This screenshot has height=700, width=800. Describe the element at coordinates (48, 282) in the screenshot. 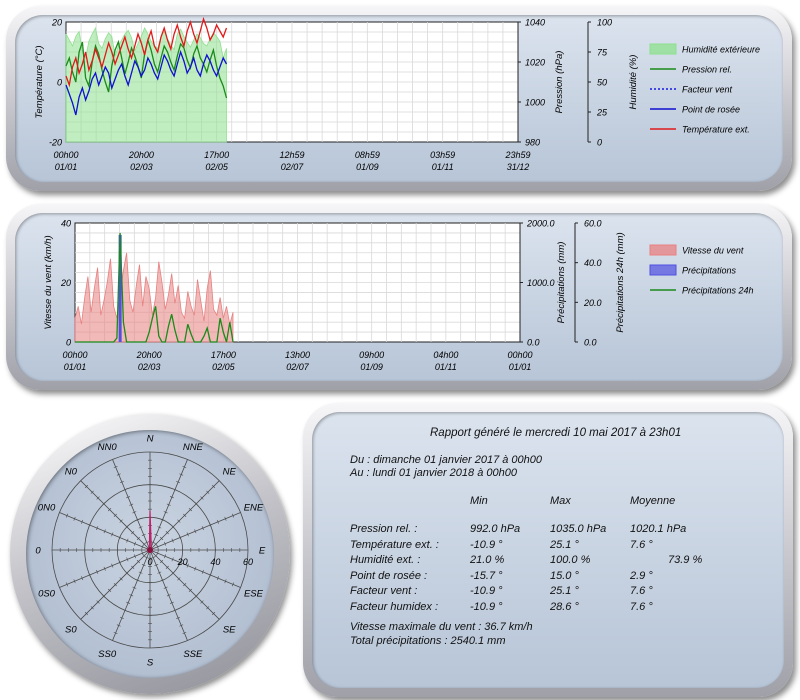

I see `wind-chart-ylabel: Vitesse du vent (km/h)` at that location.